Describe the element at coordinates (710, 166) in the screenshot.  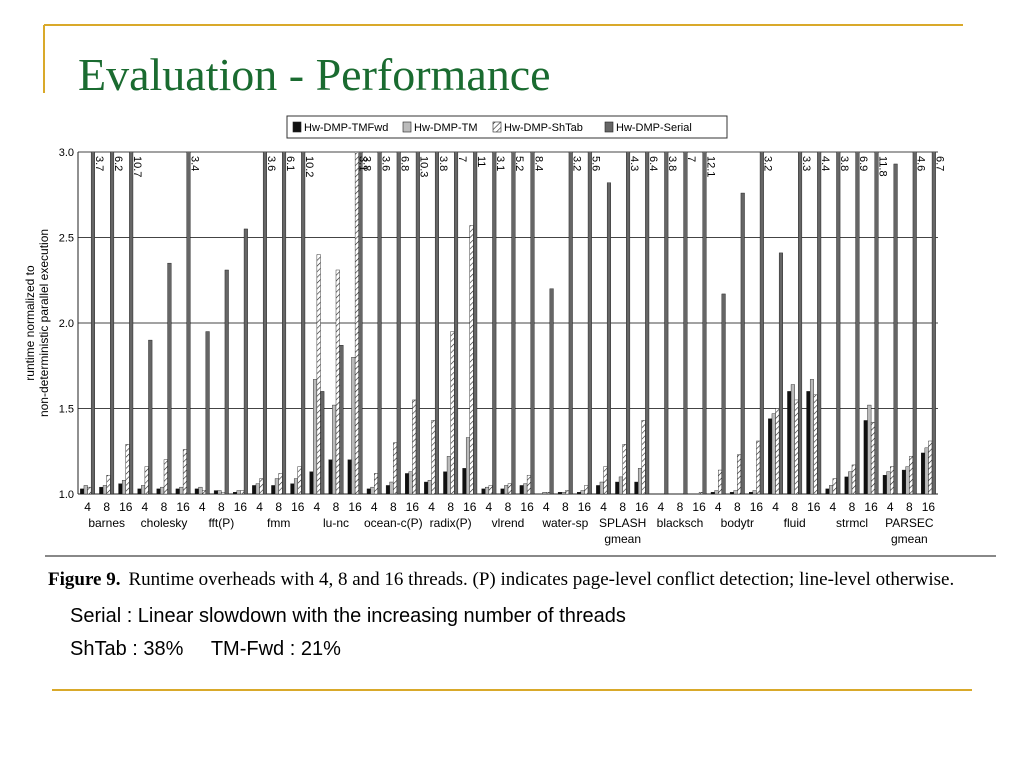
I see `data-label: 12.1` at that location.